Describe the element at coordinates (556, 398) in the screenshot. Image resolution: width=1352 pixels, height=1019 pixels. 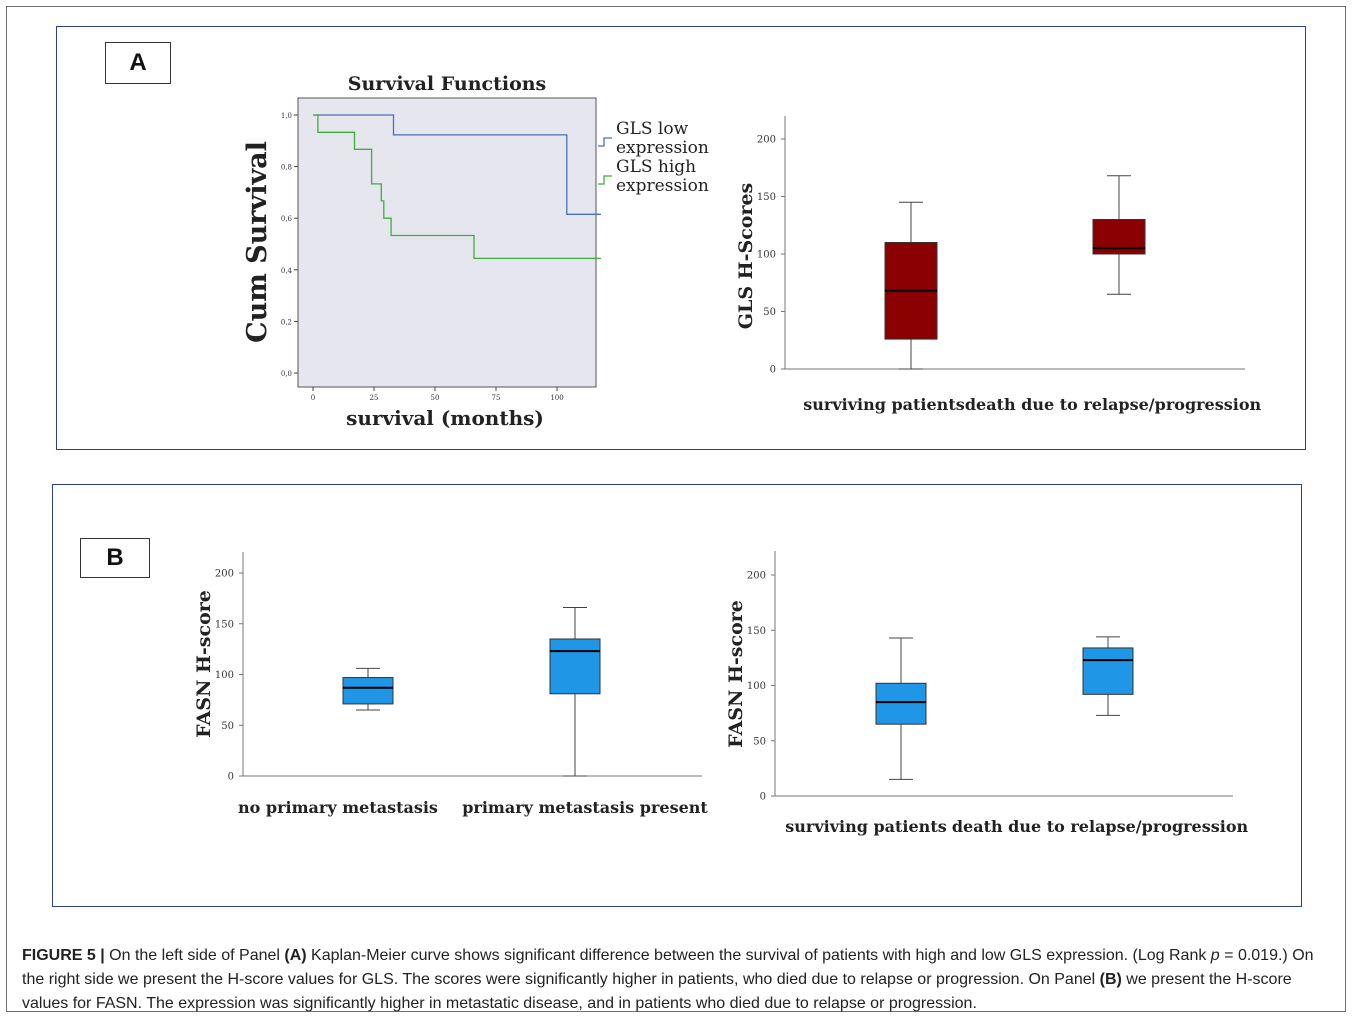
I see `km-x-tick-label: 100` at that location.